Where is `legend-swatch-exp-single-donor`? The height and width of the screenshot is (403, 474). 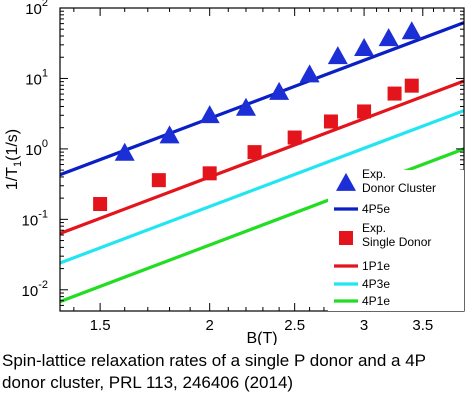 legend-swatch-exp-single-donor is located at coordinates (346, 238).